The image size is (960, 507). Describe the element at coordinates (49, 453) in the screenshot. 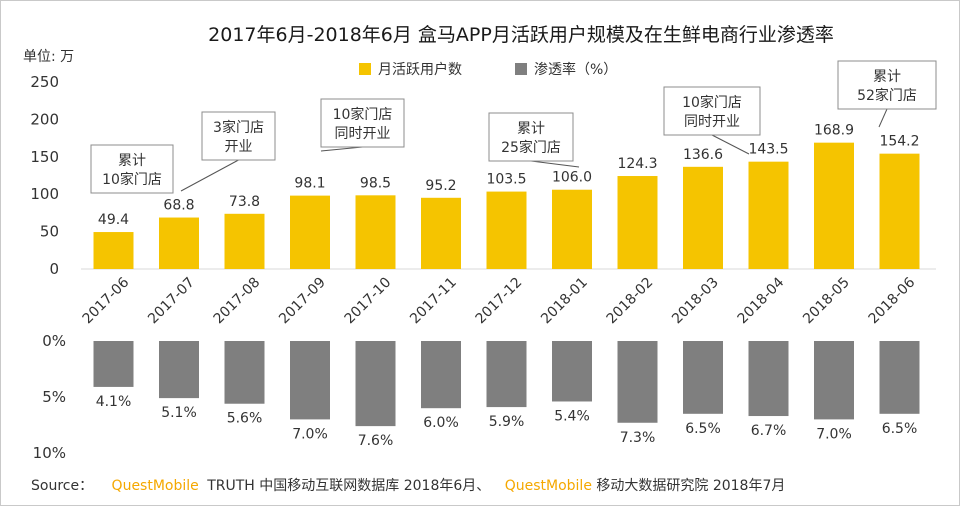

I see `y-tick-label-bottom: 10%` at that location.